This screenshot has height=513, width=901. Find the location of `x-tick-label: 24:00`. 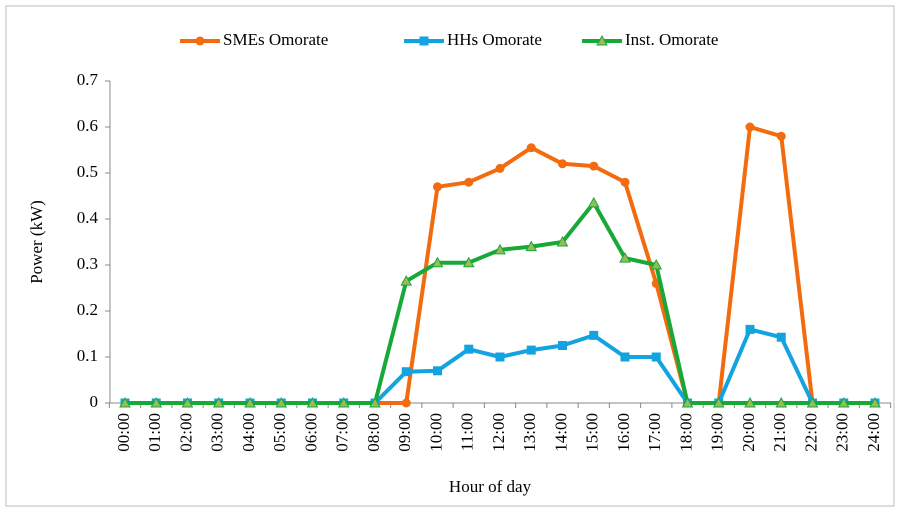

x-tick-label: 24:00 is located at coordinates (873, 432).